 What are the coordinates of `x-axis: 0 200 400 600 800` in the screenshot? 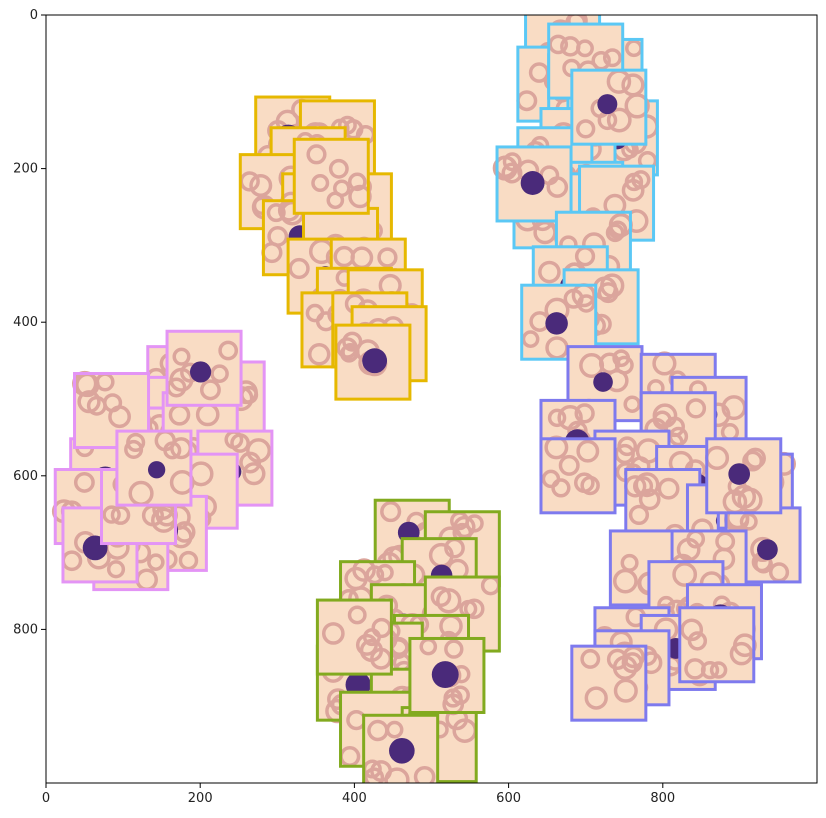 It's located at (358, 794).